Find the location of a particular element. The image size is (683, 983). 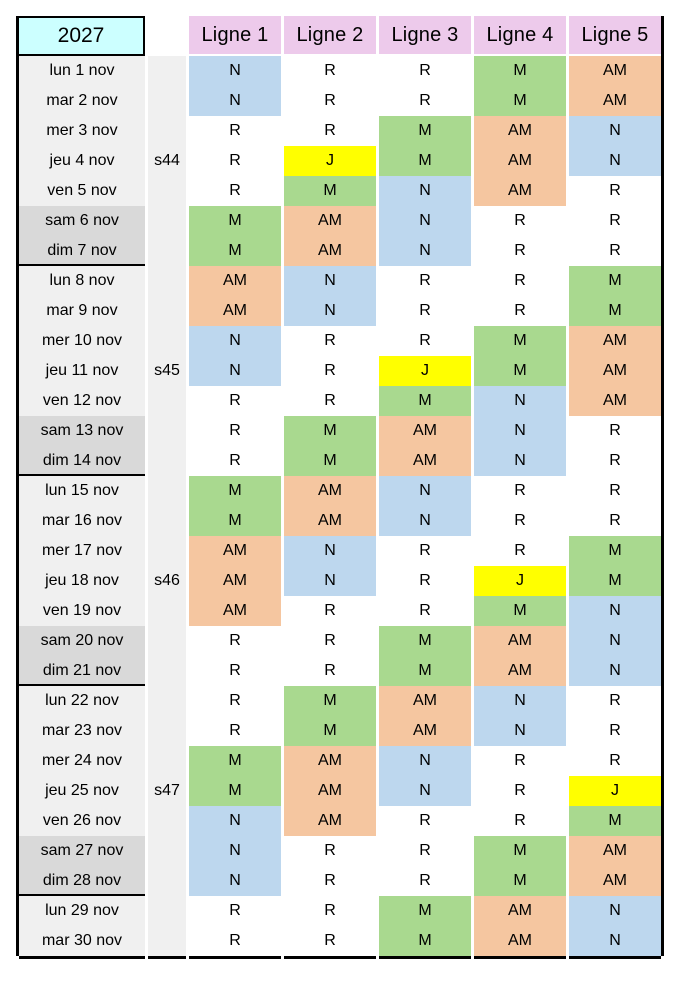

date-cell: ven 5 nov is located at coordinates (82, 191).